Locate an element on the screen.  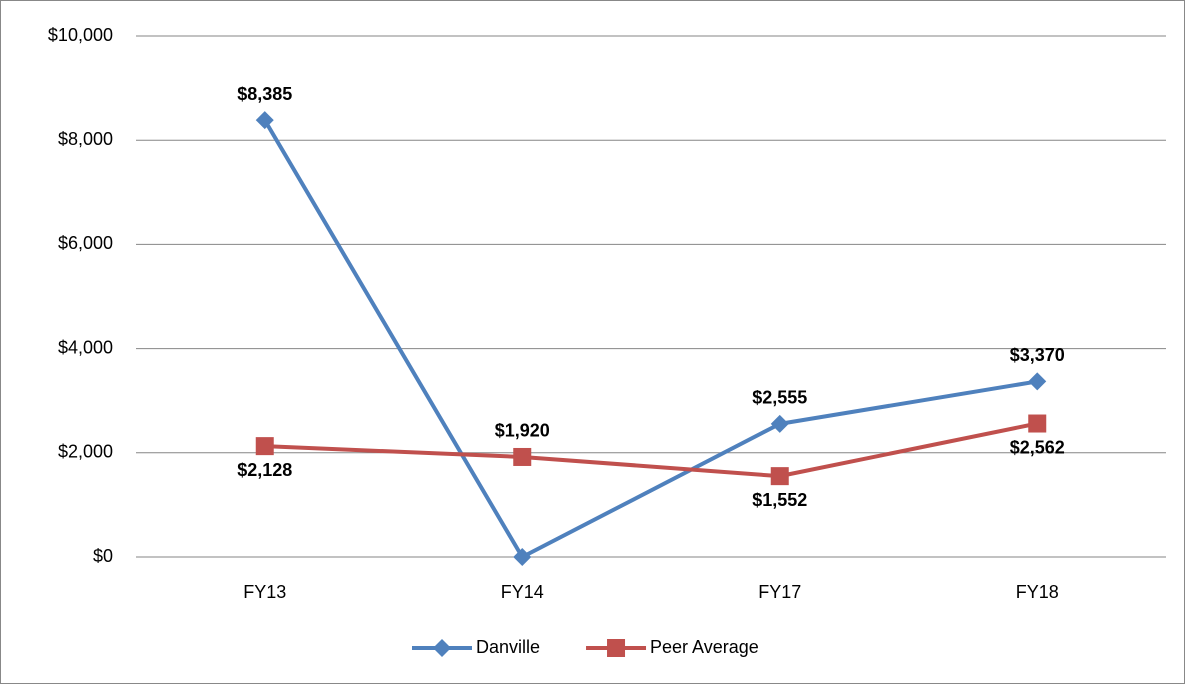
series-line is located at coordinates (651, 450).